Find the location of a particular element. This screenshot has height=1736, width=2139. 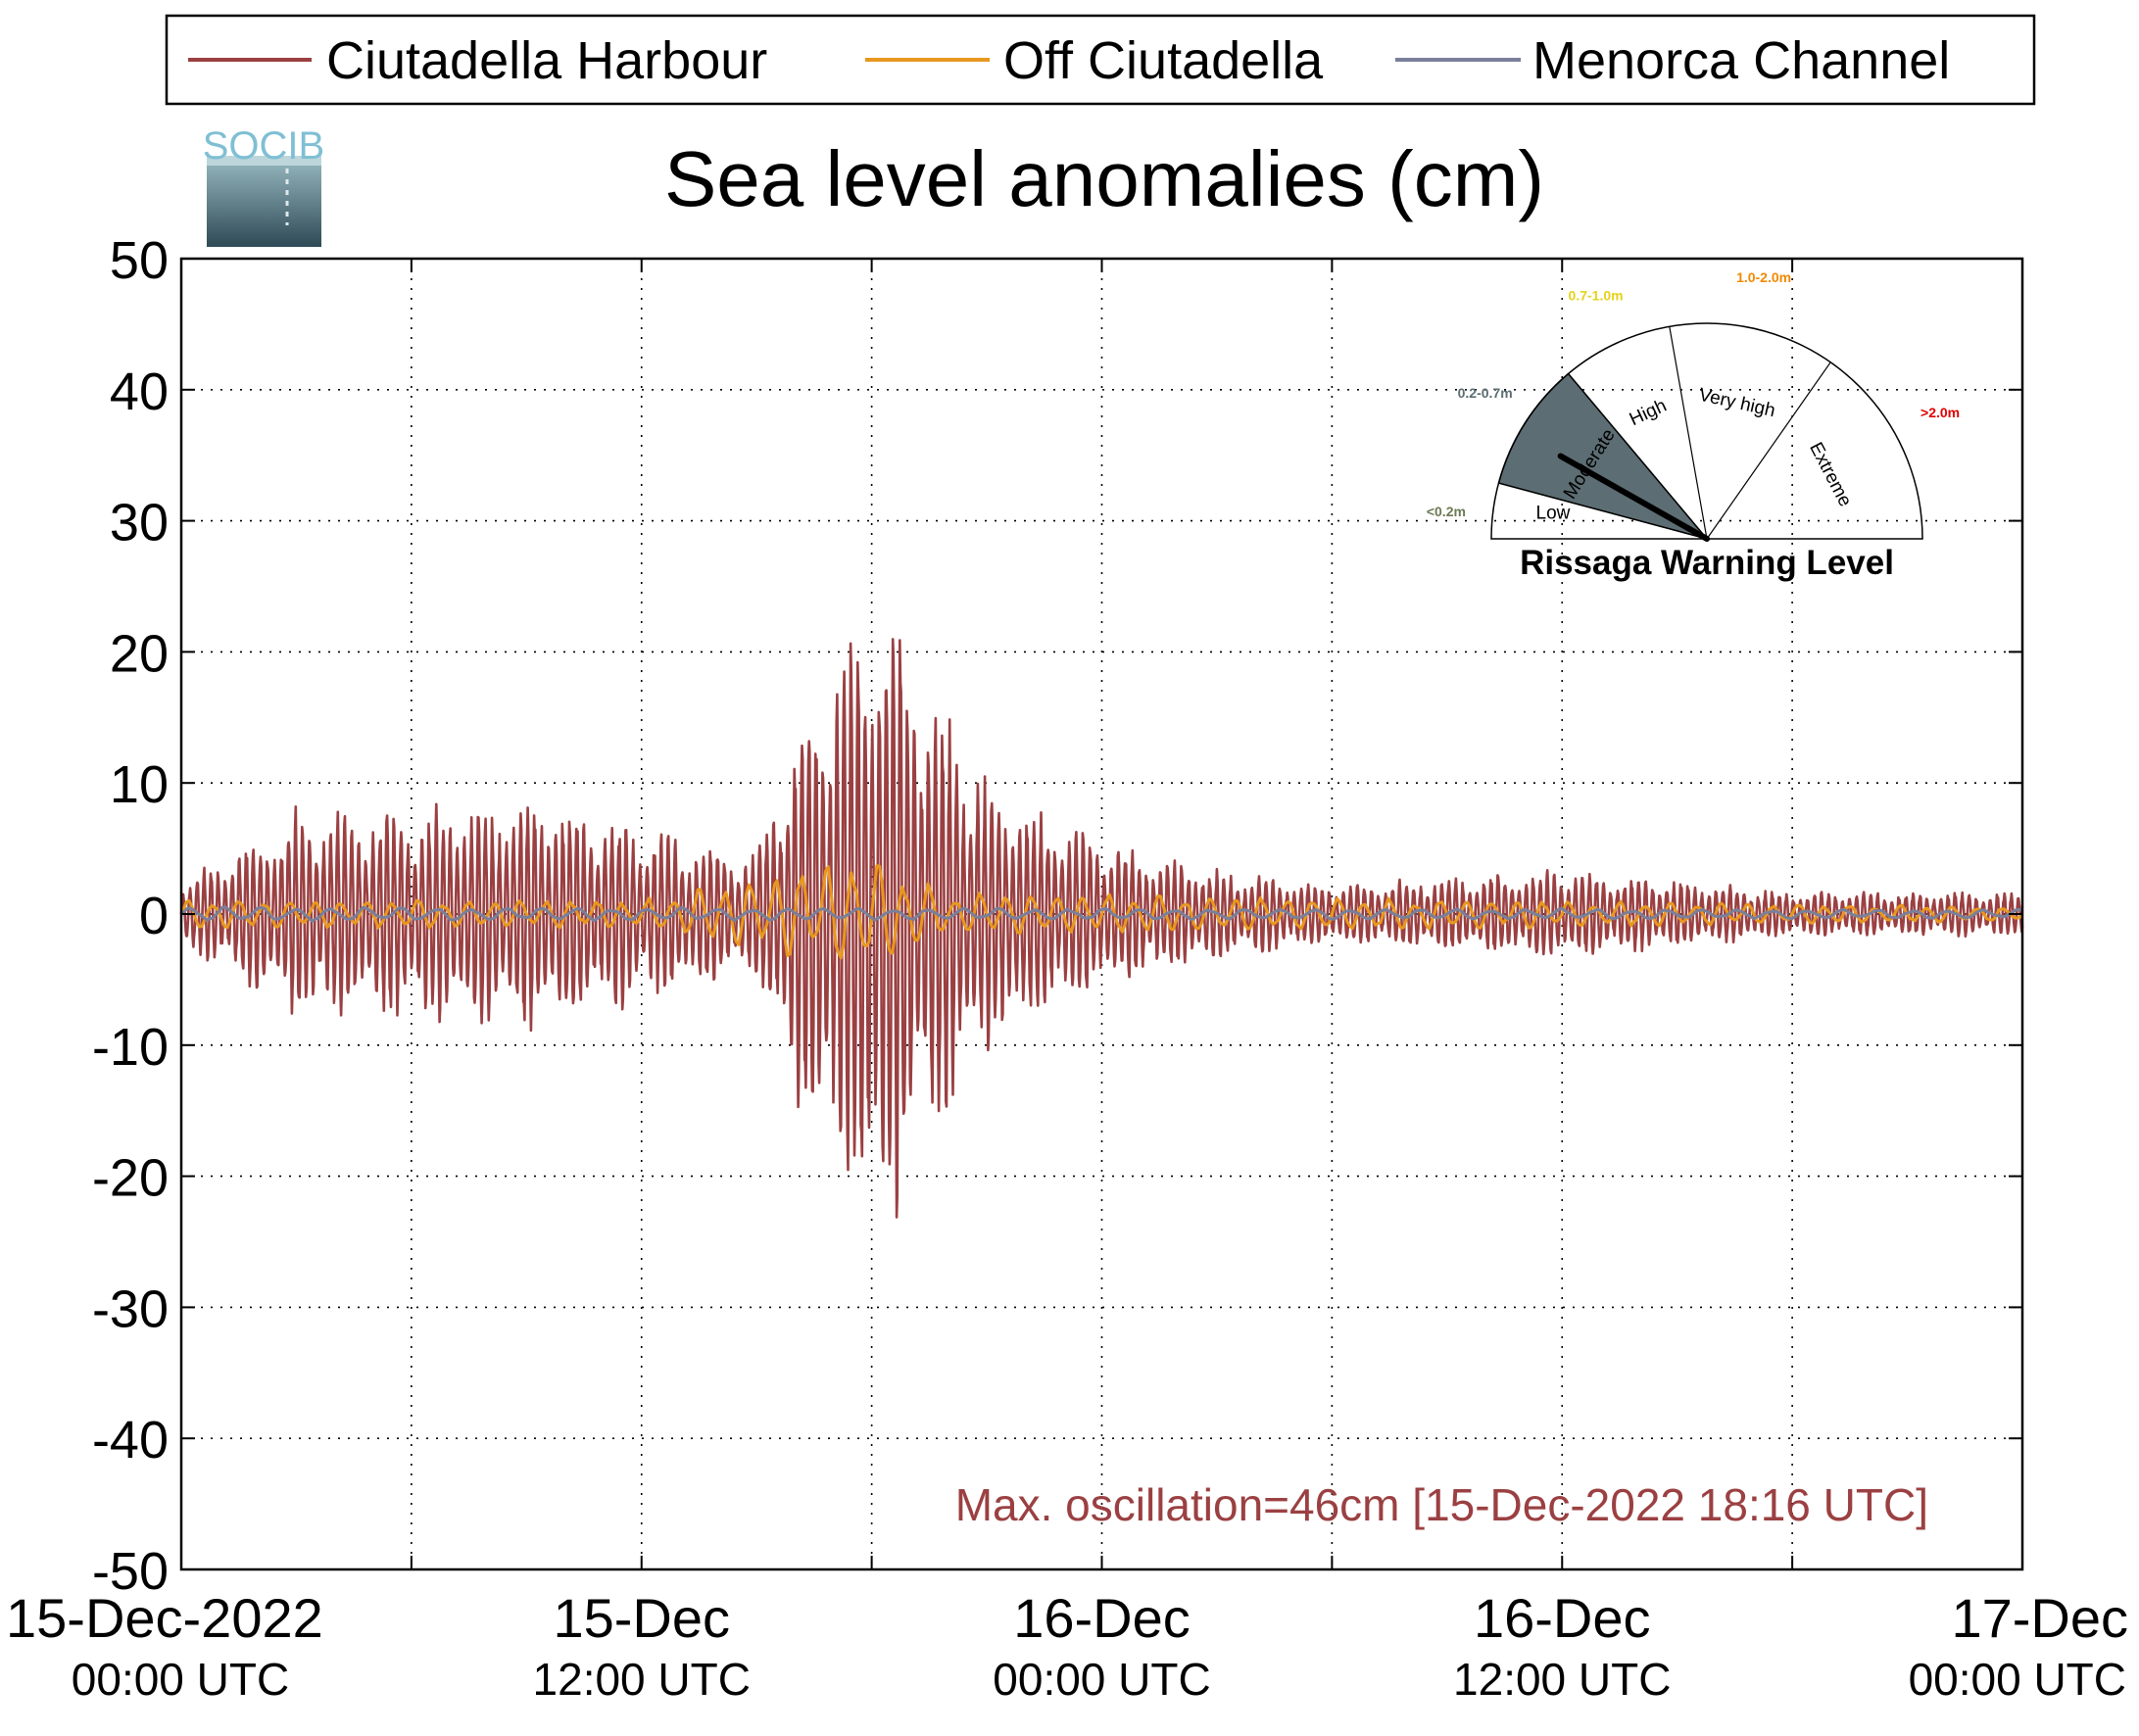

y-tick-label: -30 is located at coordinates (130, 1309).